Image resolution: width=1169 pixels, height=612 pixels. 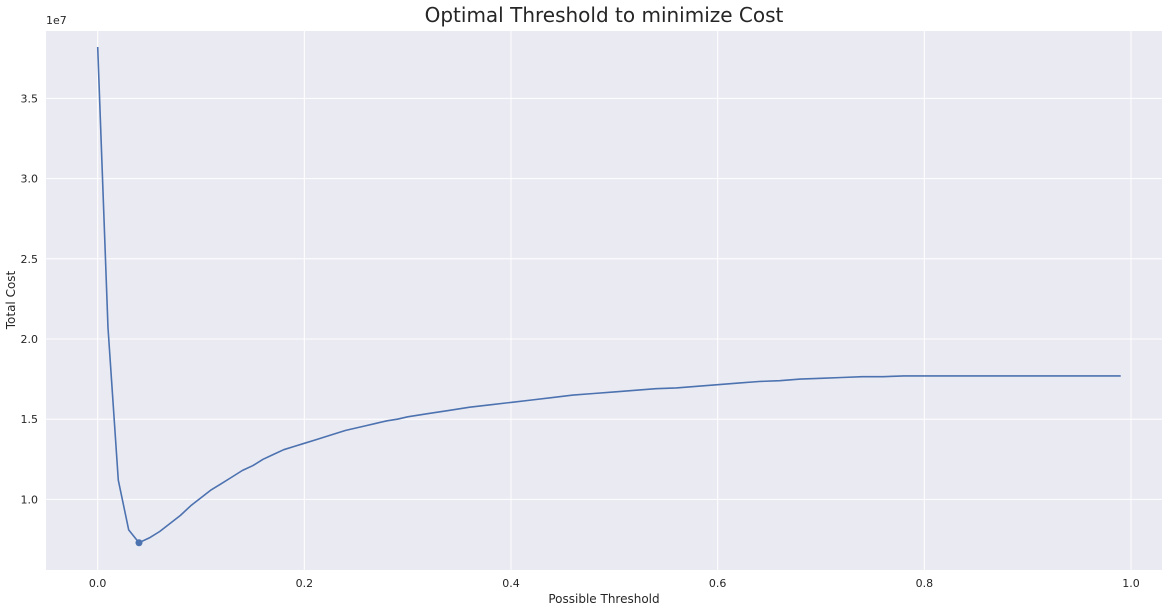 I want to click on y-tick-label: 2.0, so click(x=30, y=339).